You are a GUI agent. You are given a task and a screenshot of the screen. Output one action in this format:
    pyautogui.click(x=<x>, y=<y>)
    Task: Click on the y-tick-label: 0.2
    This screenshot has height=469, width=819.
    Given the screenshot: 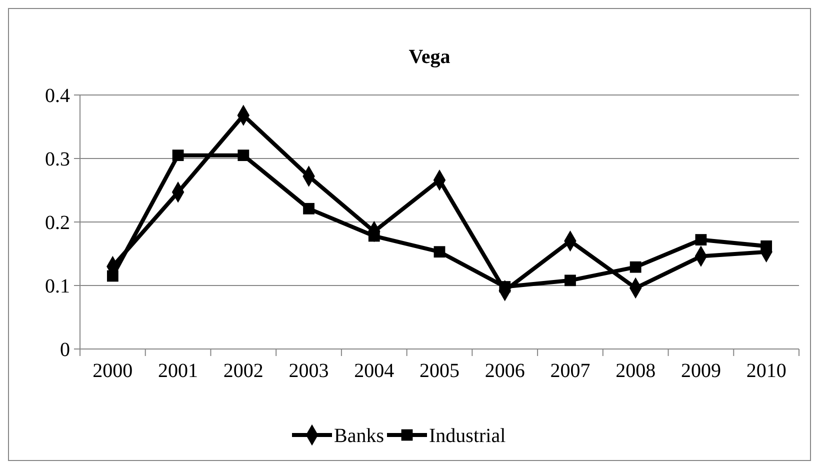 What is the action you would take?
    pyautogui.click(x=57, y=223)
    